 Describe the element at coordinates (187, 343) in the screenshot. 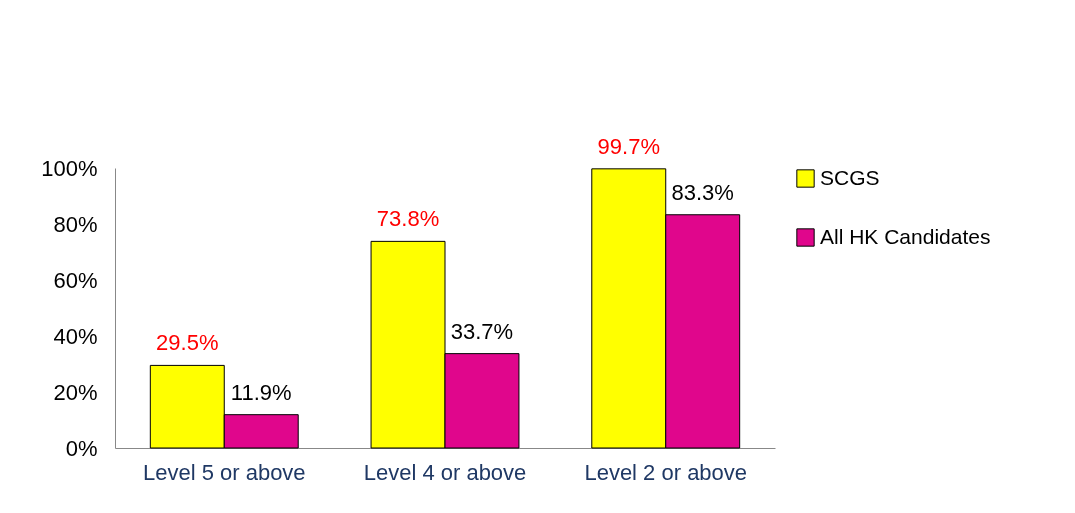

I see `data-label: 29.5%` at that location.